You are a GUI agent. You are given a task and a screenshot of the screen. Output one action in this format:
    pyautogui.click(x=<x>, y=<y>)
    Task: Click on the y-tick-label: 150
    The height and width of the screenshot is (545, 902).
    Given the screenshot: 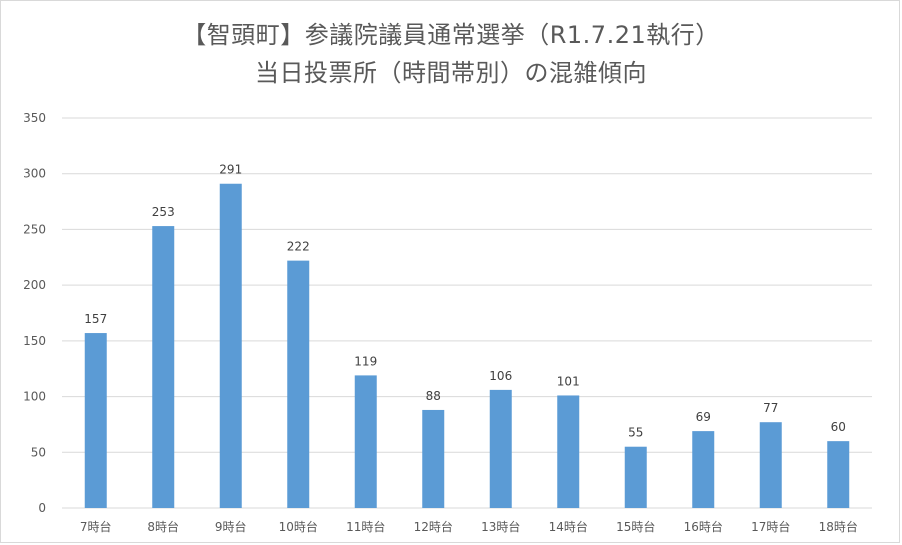 What is the action you would take?
    pyautogui.click(x=34, y=341)
    